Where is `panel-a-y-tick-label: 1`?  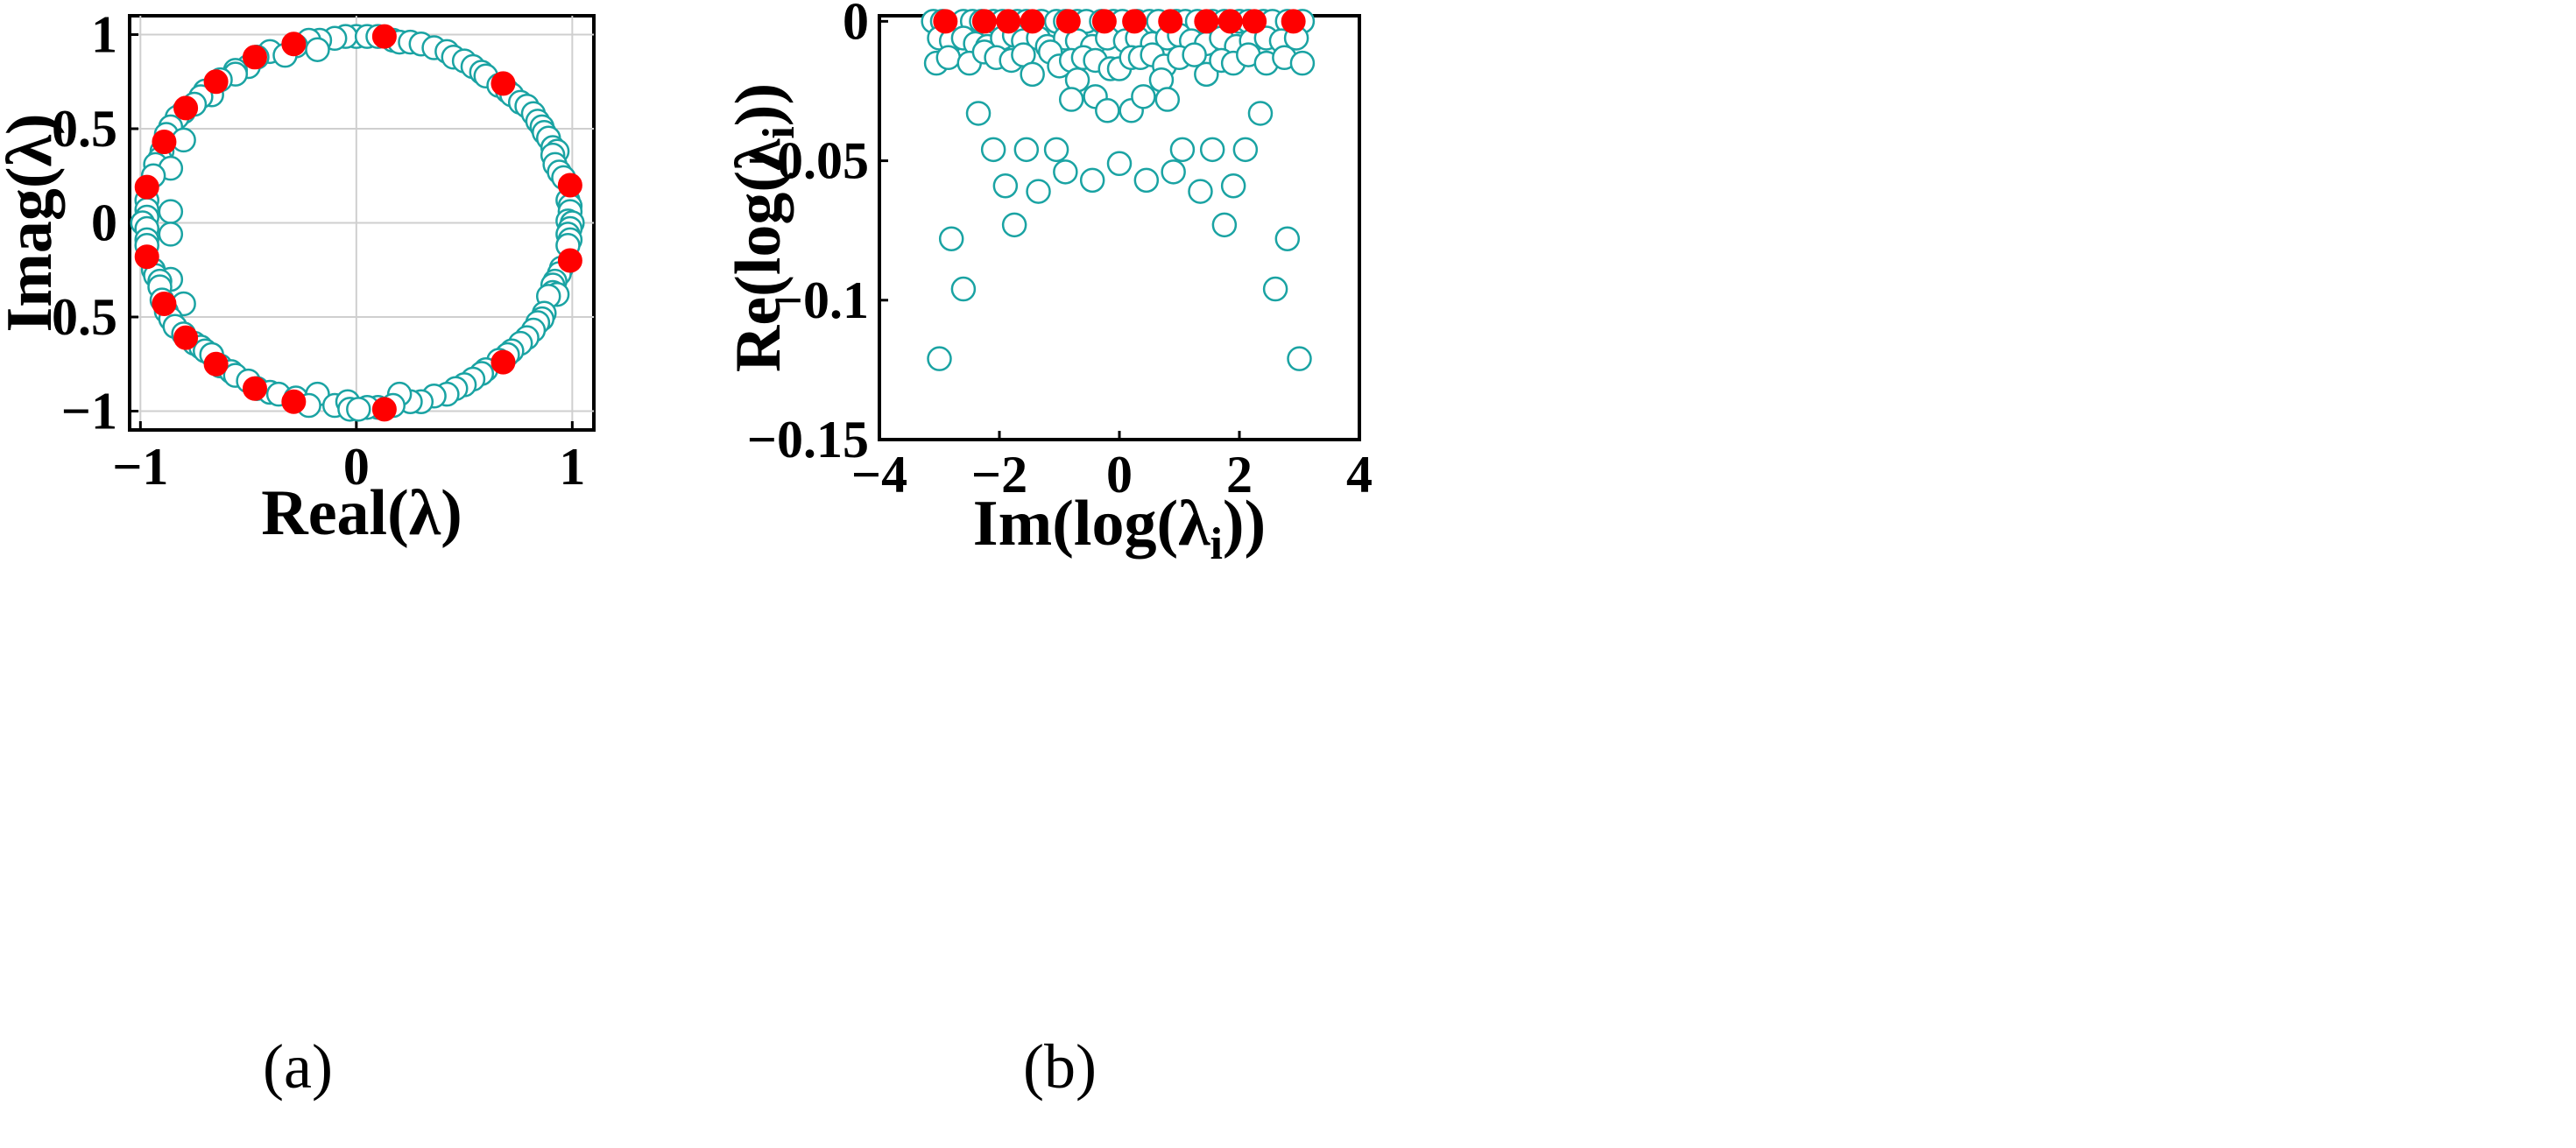 panel-a-y-tick-label: 1 is located at coordinates (104, 35).